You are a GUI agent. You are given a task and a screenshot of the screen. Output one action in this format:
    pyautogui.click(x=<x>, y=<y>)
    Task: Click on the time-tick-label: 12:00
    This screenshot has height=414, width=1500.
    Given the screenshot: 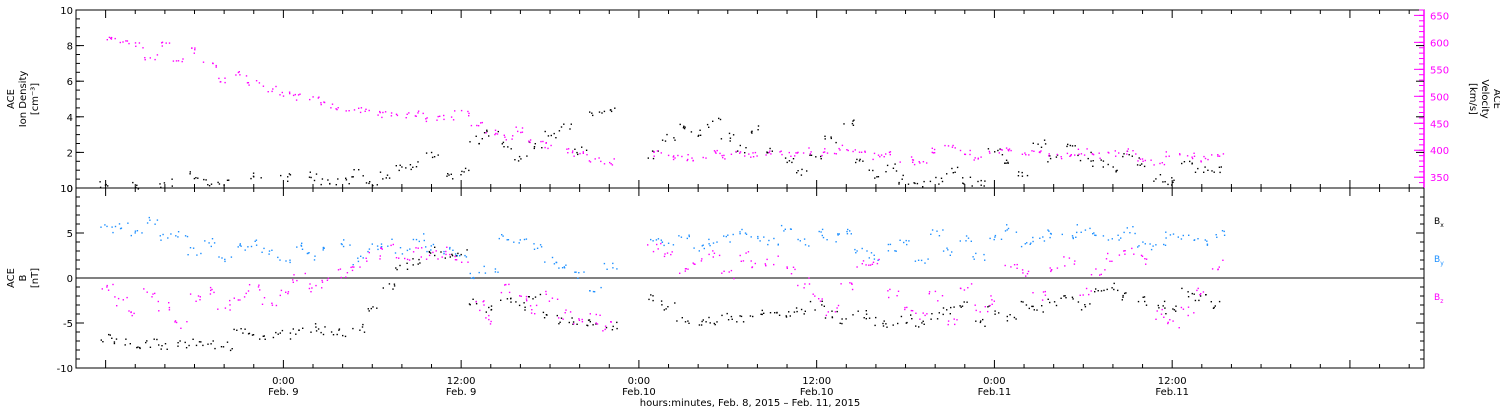 What is the action you would take?
    pyautogui.click(x=816, y=381)
    